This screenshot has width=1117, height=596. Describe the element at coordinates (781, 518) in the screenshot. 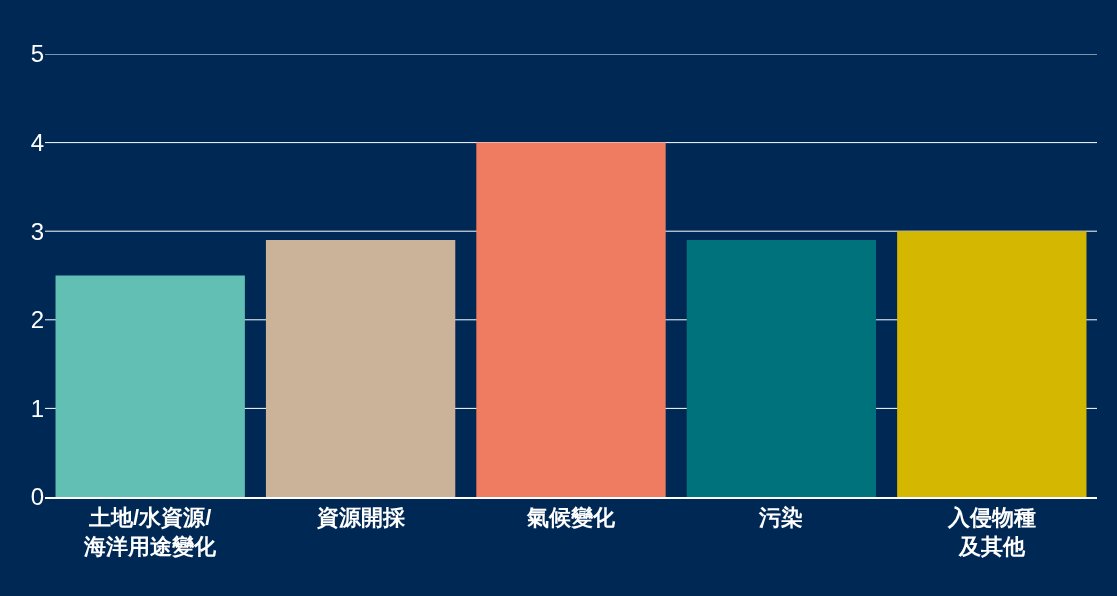

I see `x-tick-label: 污染` at that location.